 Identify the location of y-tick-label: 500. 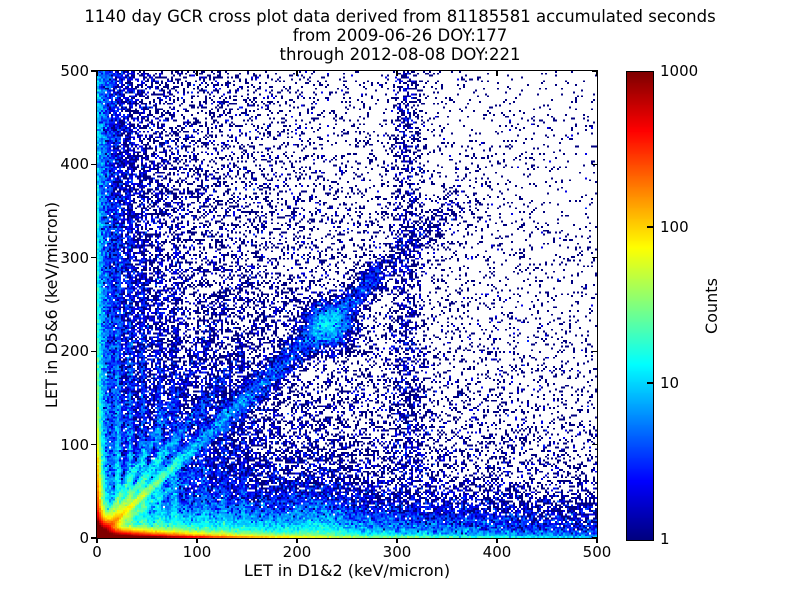
(74, 71).